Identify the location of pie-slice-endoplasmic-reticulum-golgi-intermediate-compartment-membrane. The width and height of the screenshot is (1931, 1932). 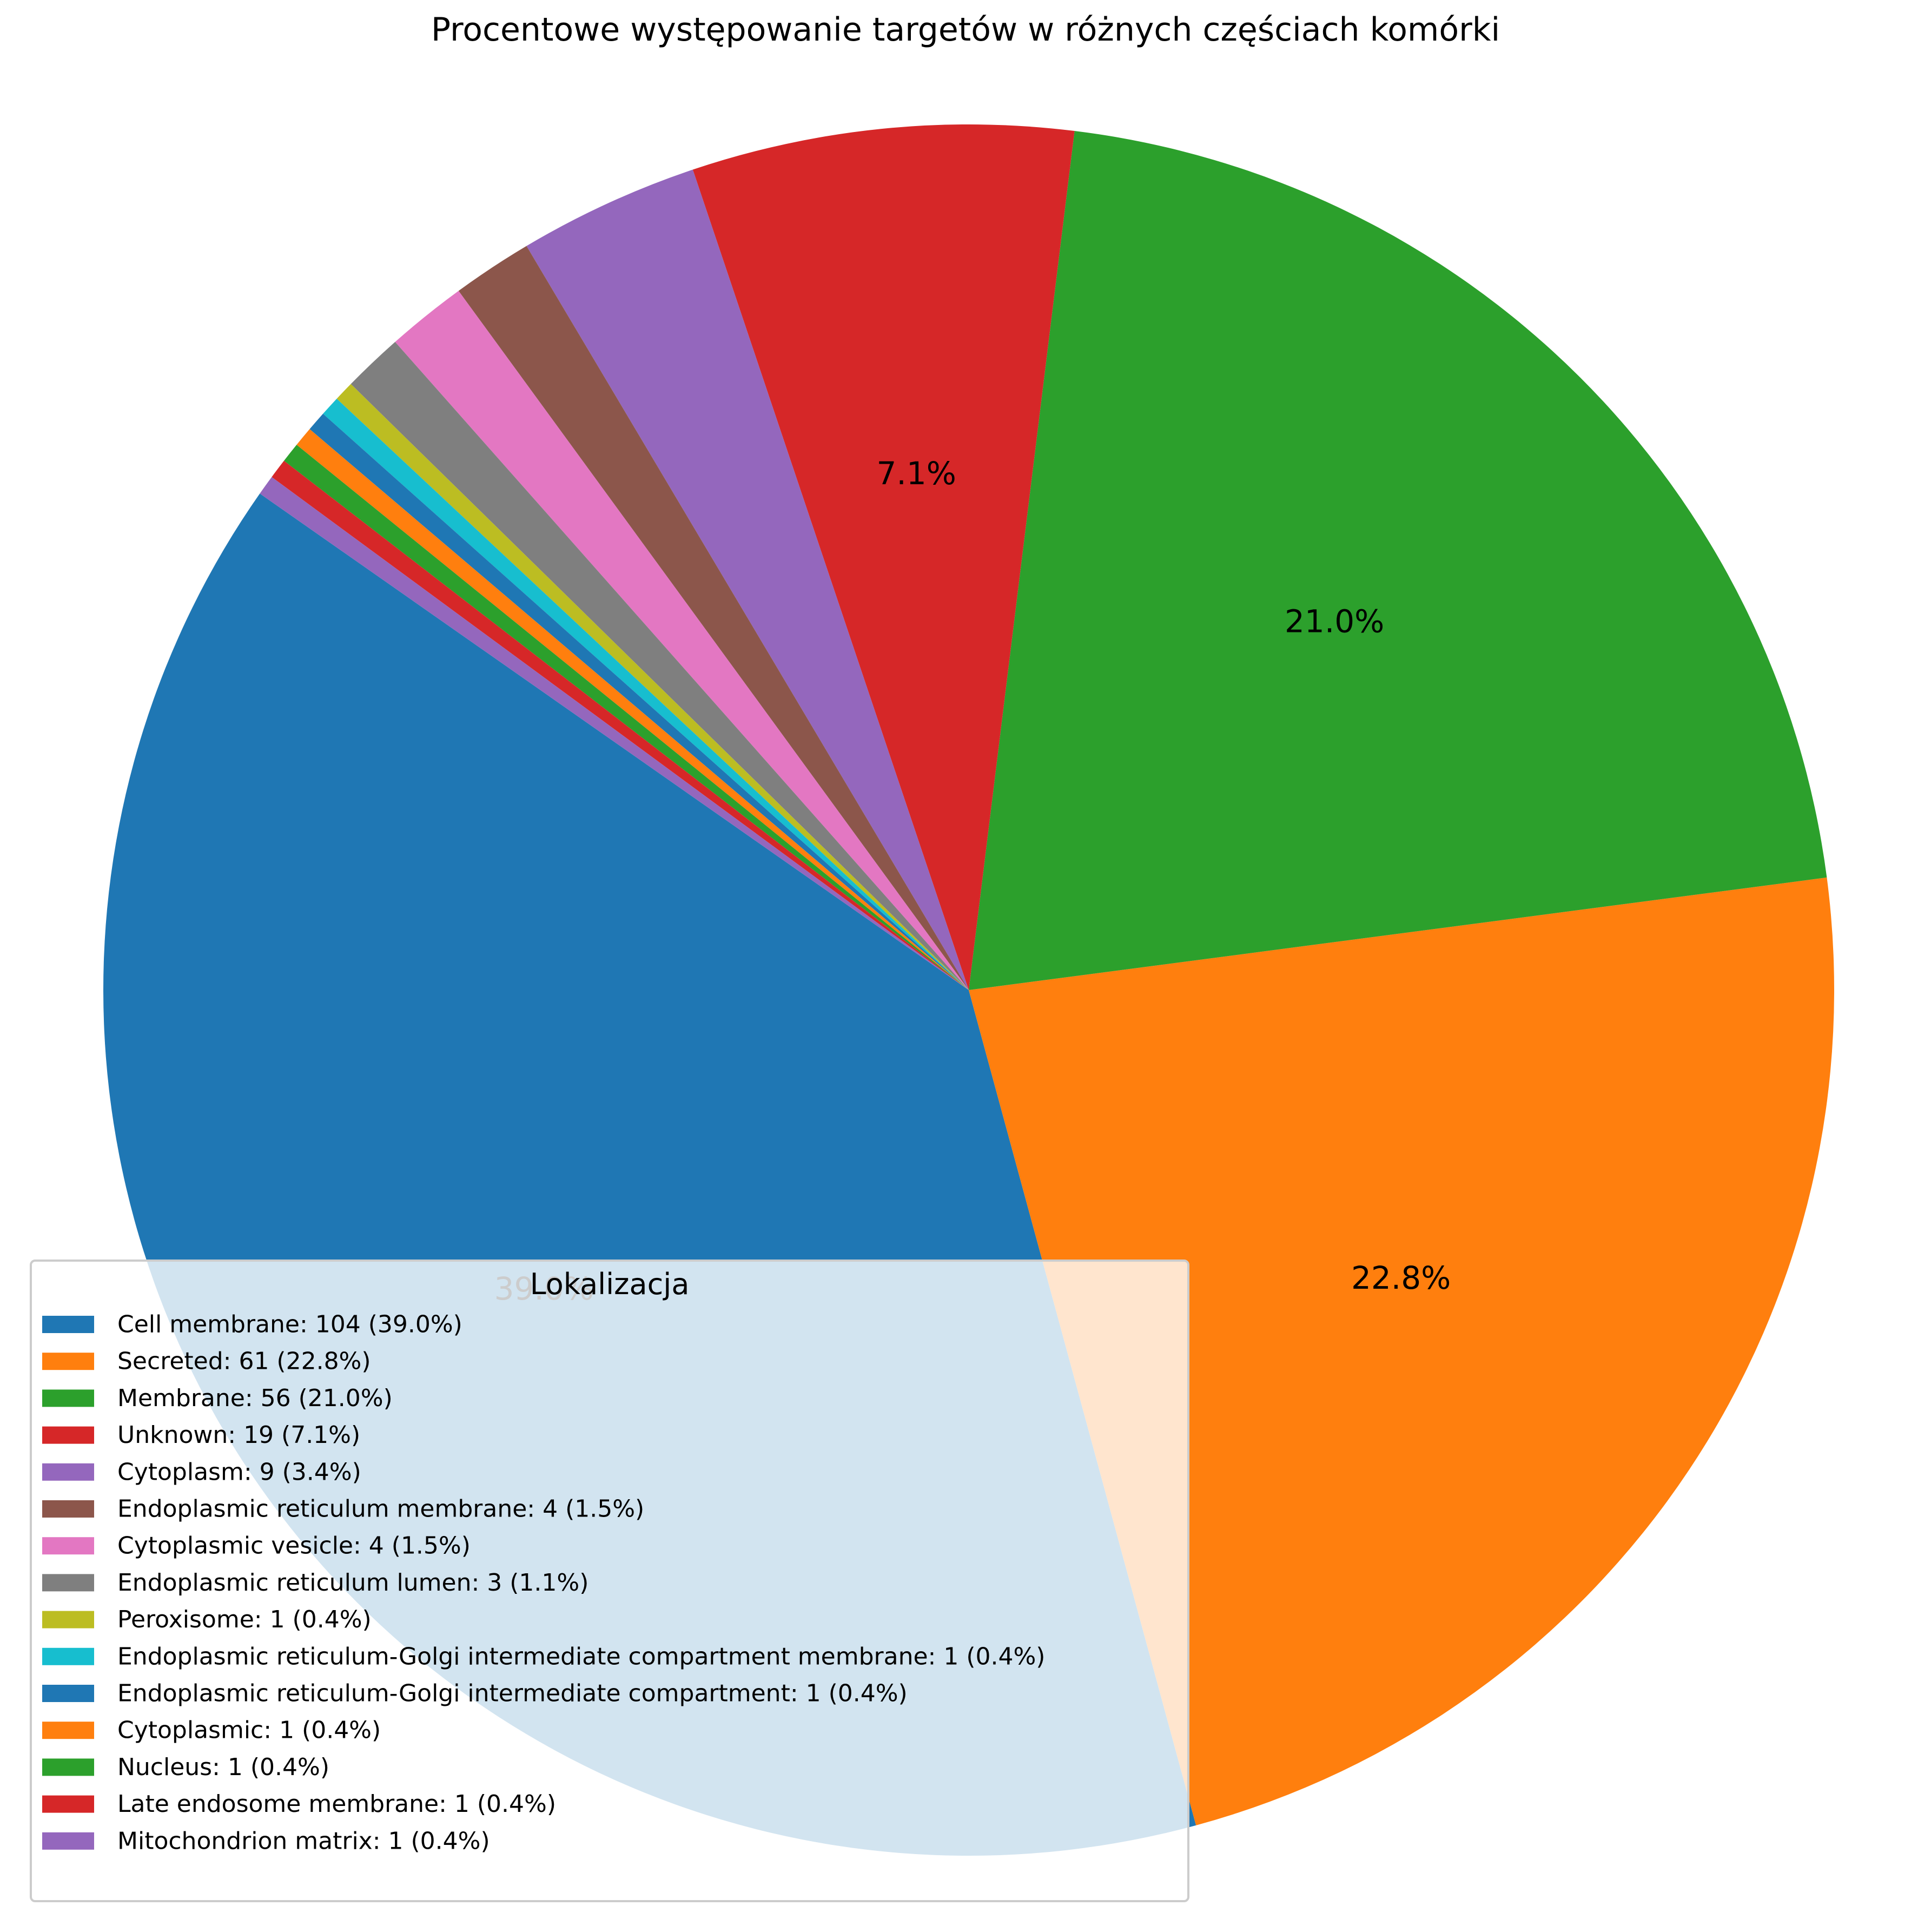
(646, 694).